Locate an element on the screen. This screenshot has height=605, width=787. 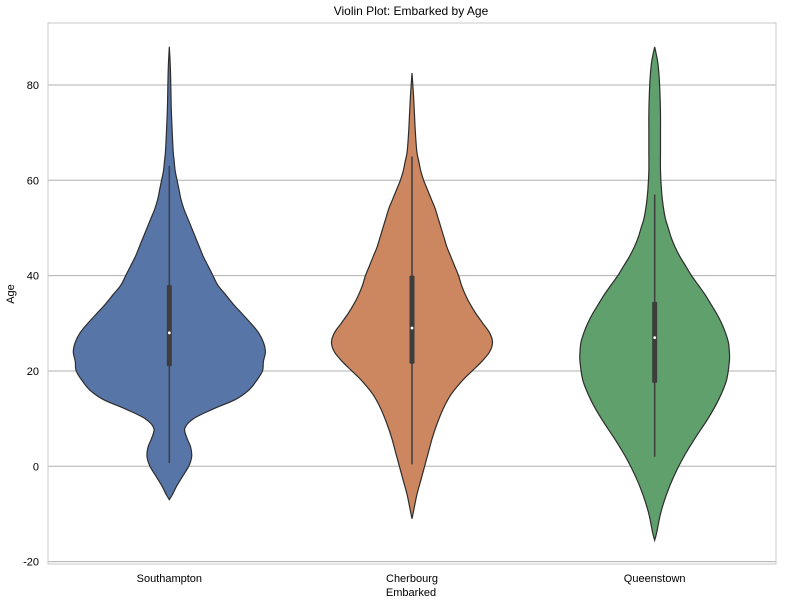
y-tick-label: 40 is located at coordinates (33, 277).